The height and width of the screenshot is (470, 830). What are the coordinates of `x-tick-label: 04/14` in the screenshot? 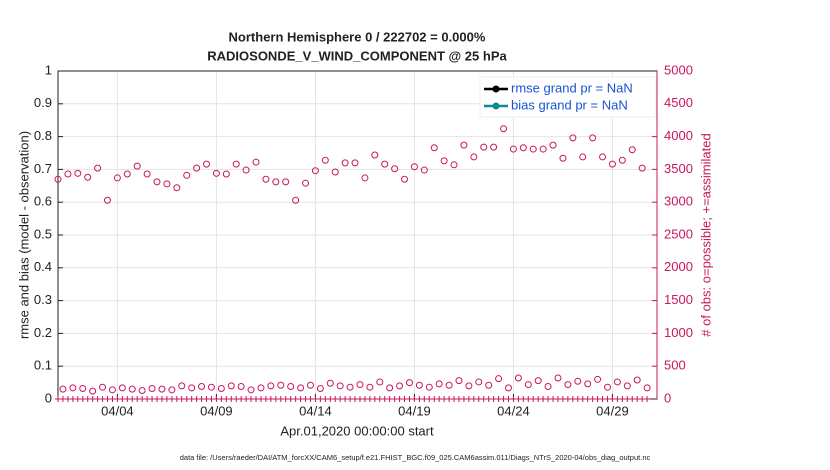 It's located at (315, 410).